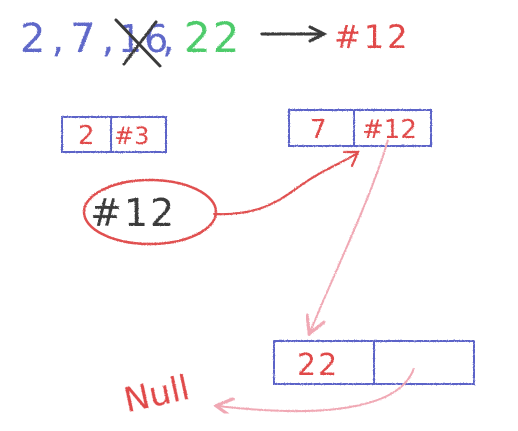 The height and width of the screenshot is (431, 518). Describe the element at coordinates (286, 183) in the screenshot. I see `arrow-pointer-to-node2` at that location.